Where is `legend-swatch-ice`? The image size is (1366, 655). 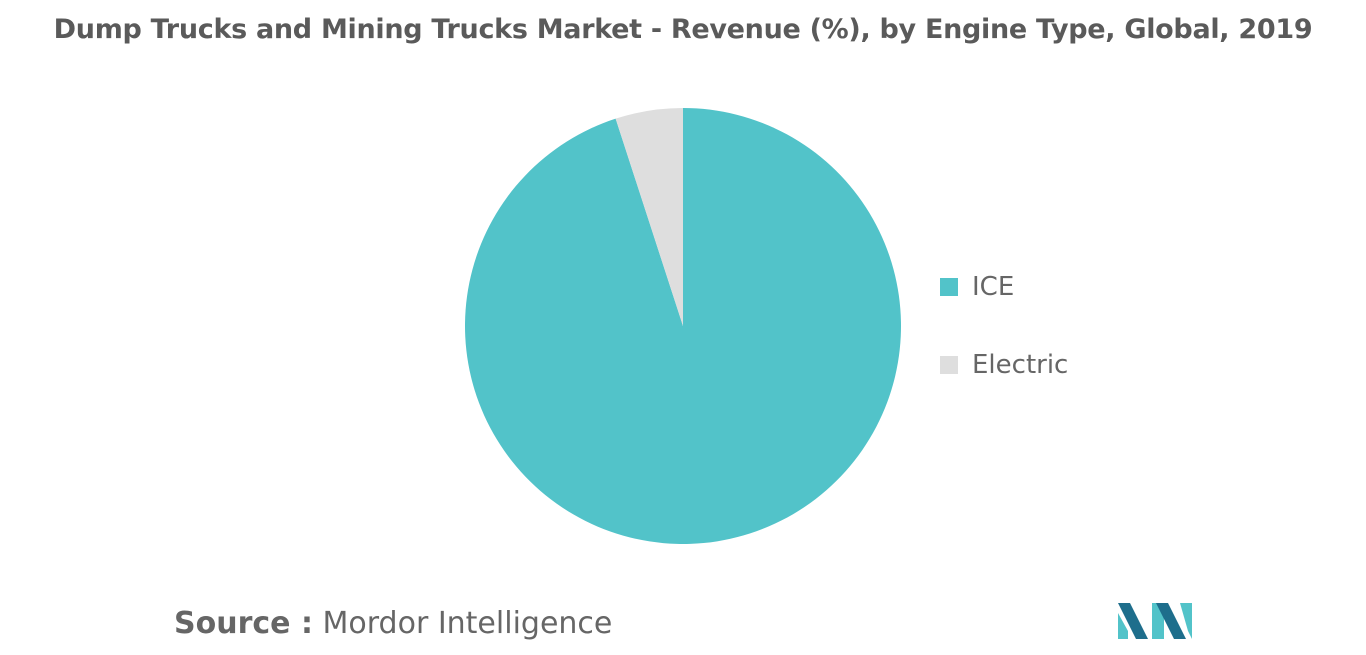
legend-swatch-ice is located at coordinates (949, 287).